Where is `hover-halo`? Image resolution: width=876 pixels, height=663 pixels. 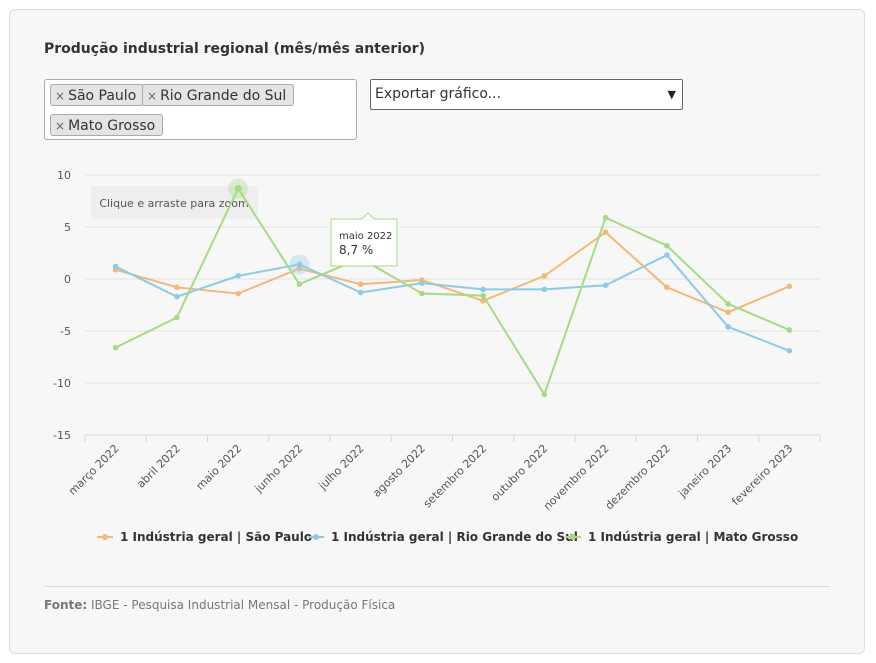 hover-halo is located at coordinates (299, 264).